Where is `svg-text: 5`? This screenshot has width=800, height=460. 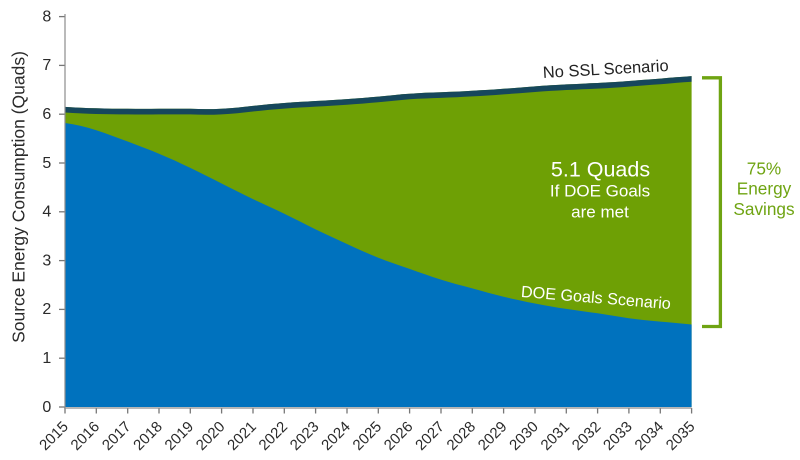
svg-text: 5 is located at coordinates (46, 163).